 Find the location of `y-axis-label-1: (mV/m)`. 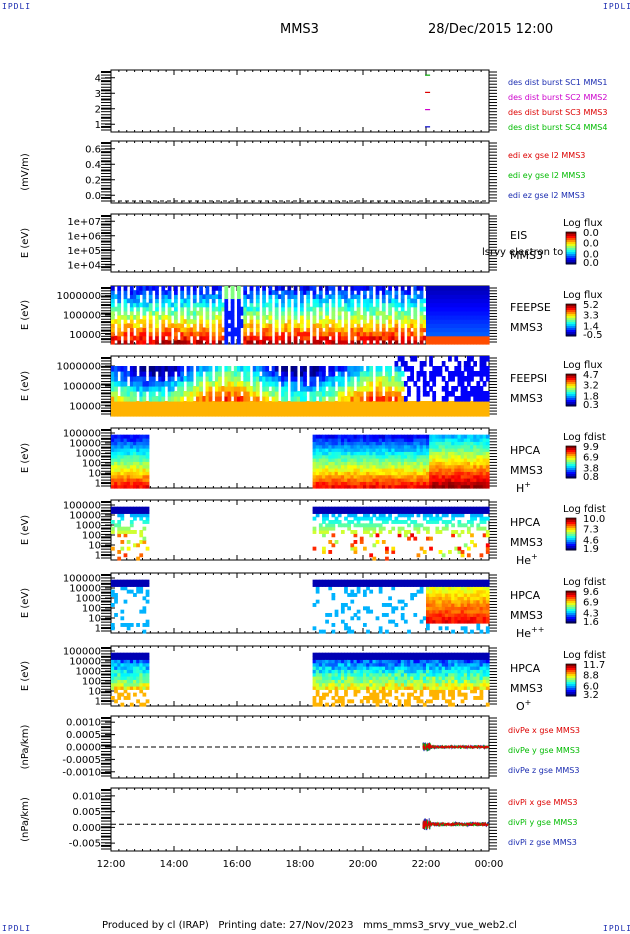

y-axis-label-1: (mV/m) is located at coordinates (25, 172).